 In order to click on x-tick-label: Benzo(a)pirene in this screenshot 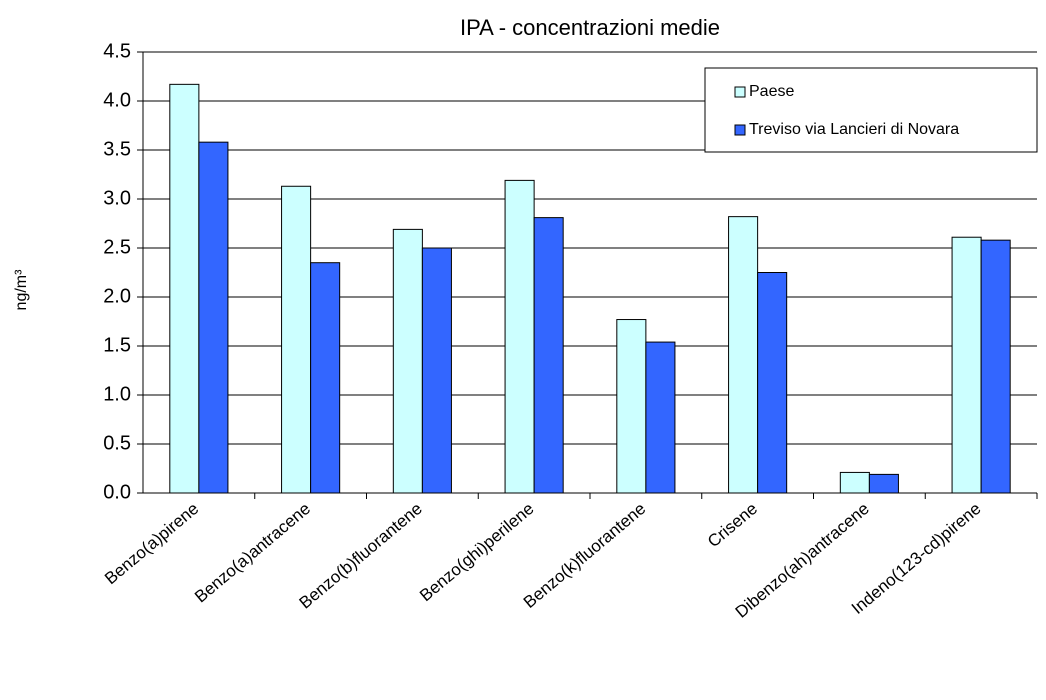, I will do `click(151, 543)`.